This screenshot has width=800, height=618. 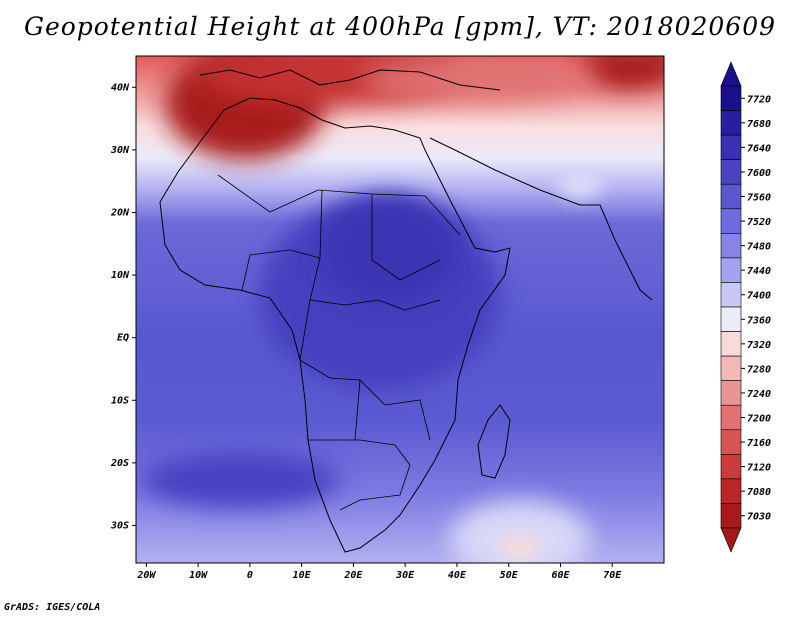 I want to click on colorbar-max-arrow, so click(x=731, y=74).